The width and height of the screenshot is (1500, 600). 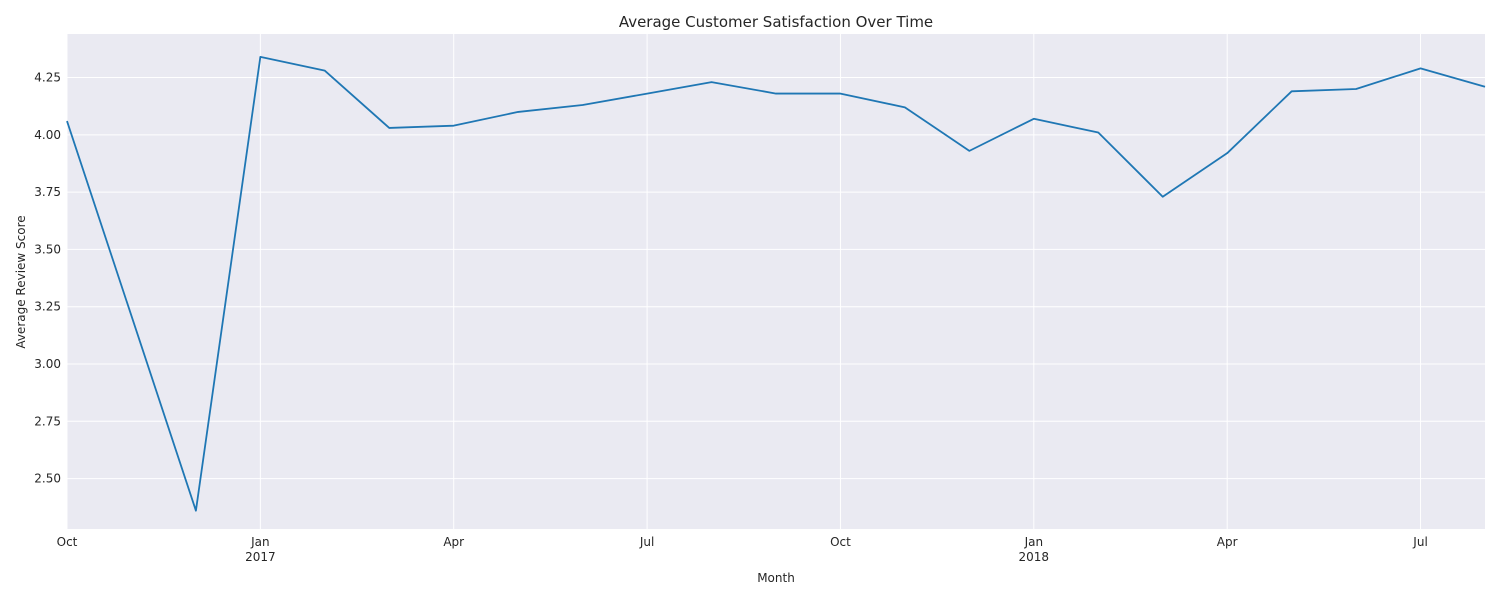 I want to click on y-tick-label: 3.75, so click(x=47, y=192).